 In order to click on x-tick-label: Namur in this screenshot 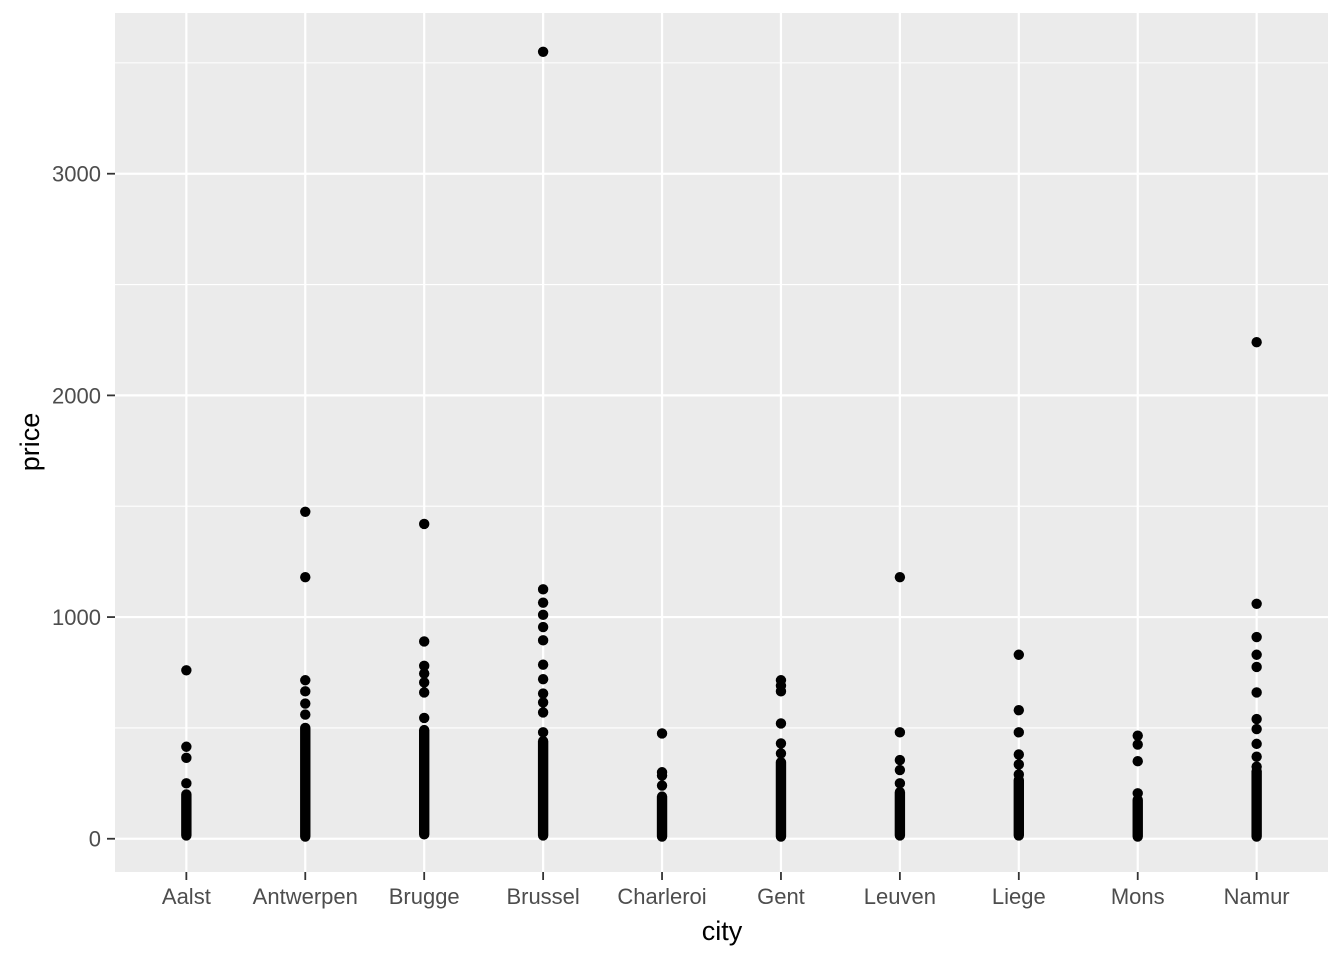, I will do `click(1257, 896)`.